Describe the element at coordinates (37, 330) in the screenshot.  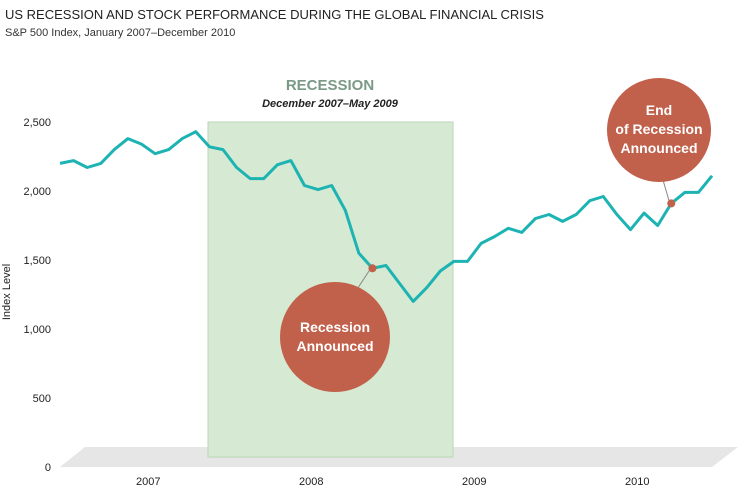
I see `y-tick-label: 1,000` at that location.